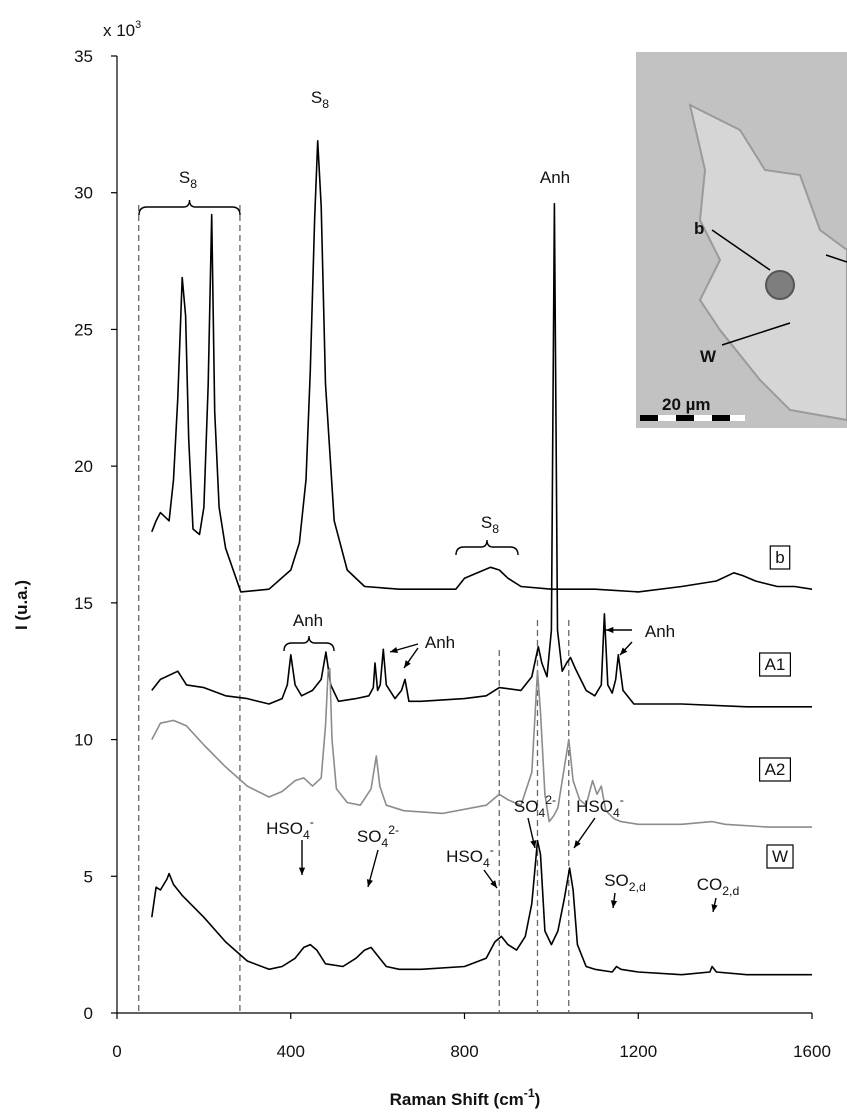 The height and width of the screenshot is (1117, 847). I want to click on y-tick-label: 0, so click(88, 1013).